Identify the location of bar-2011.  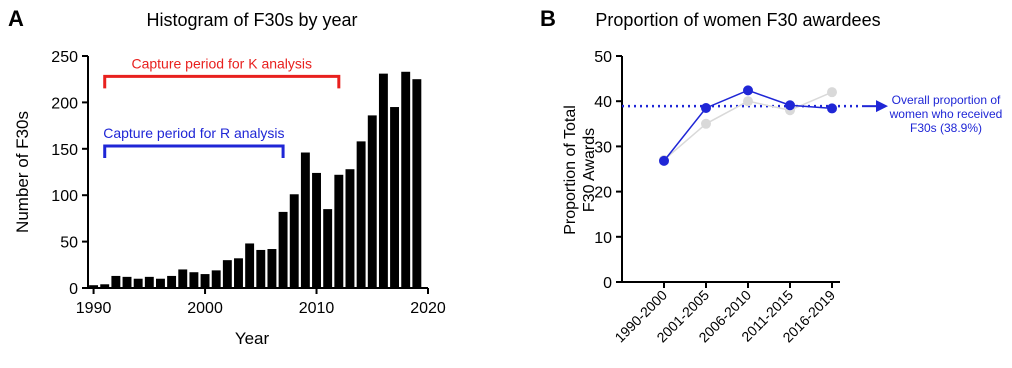
(328, 248).